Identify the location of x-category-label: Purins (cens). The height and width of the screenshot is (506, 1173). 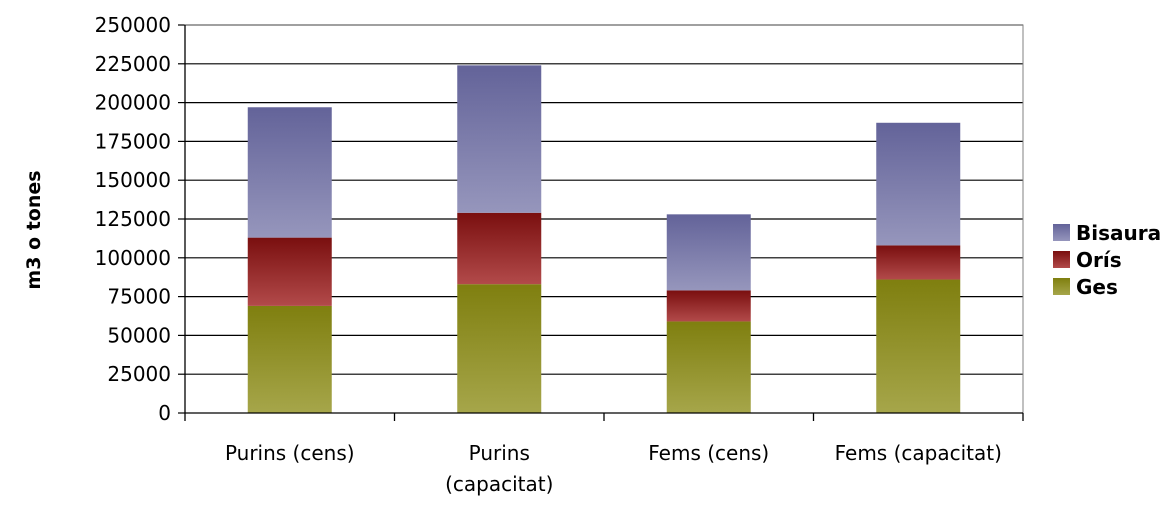
(290, 453).